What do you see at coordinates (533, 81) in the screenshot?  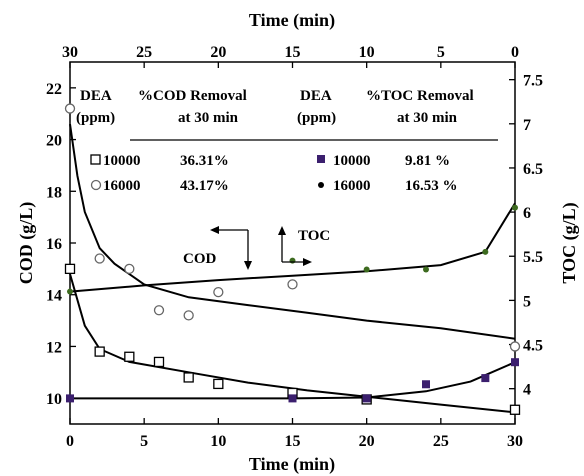 I see `y-right-tick-label: 7.5` at bounding box center [533, 81].